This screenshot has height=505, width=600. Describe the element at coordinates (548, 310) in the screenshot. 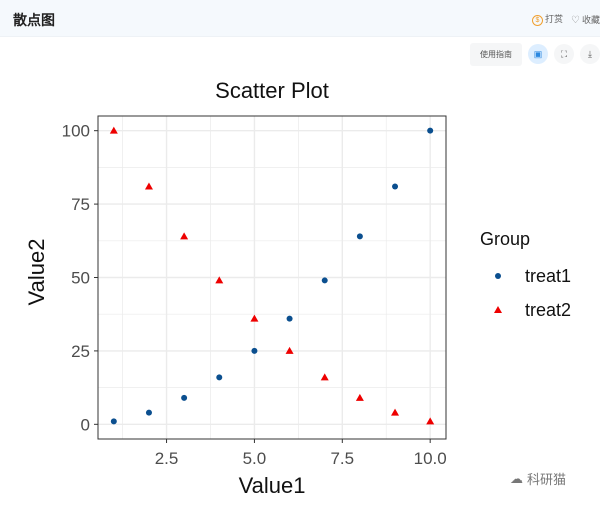

I see `legend-label-treat2: treat2` at that location.